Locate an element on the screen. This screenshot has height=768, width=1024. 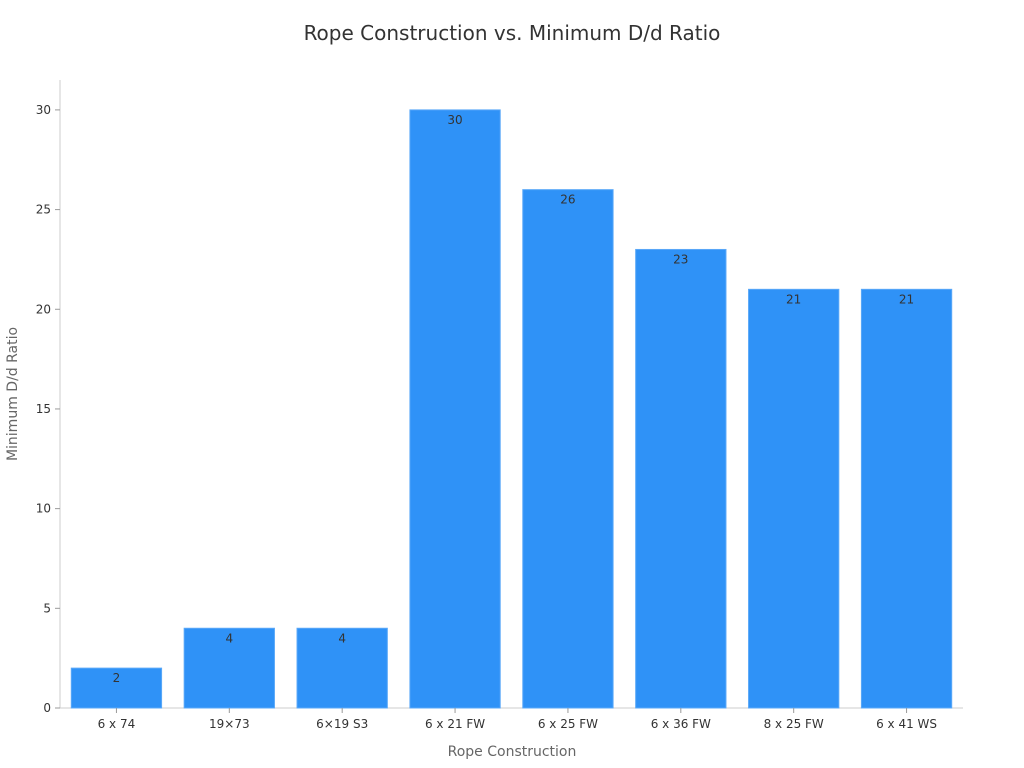
y-tick-label: 30 is located at coordinates (43, 110).